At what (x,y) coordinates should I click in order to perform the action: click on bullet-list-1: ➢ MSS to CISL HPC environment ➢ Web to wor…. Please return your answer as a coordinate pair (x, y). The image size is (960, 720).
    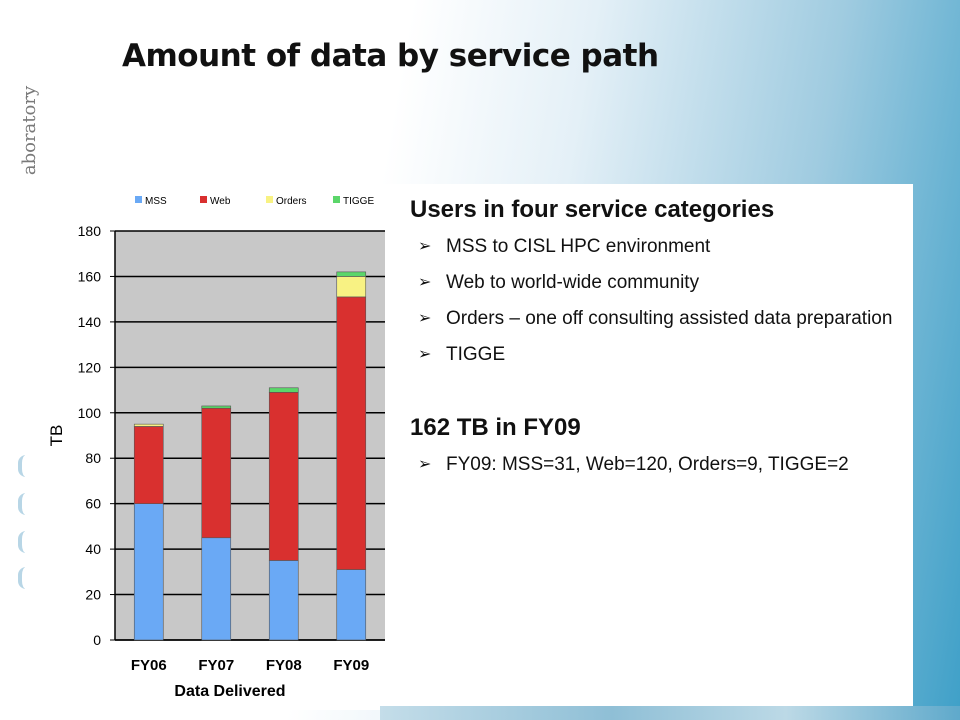
    Looking at the image, I should click on (658, 301).